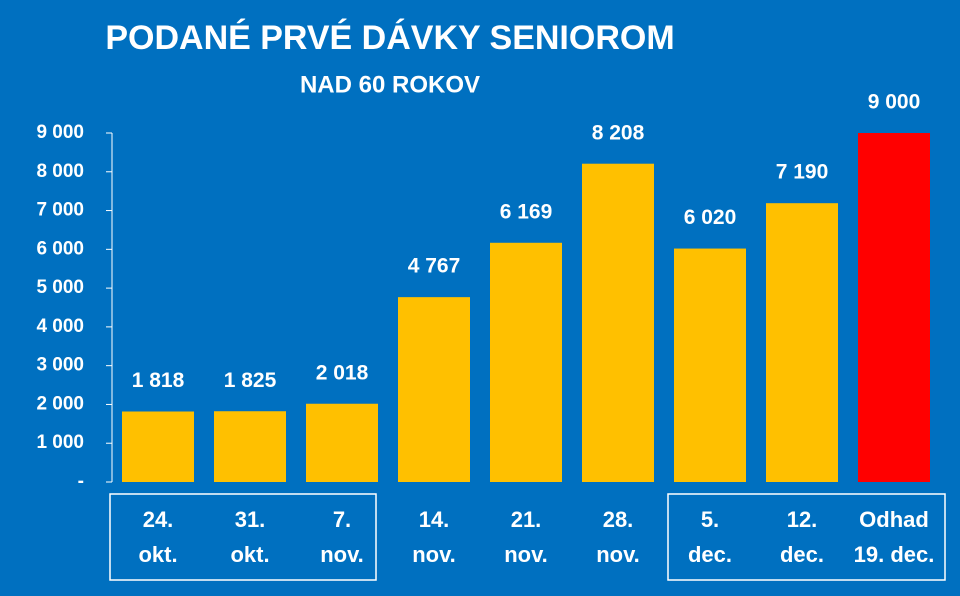 Image resolution: width=960 pixels, height=596 pixels. I want to click on value-label: 9 000, so click(894, 102).